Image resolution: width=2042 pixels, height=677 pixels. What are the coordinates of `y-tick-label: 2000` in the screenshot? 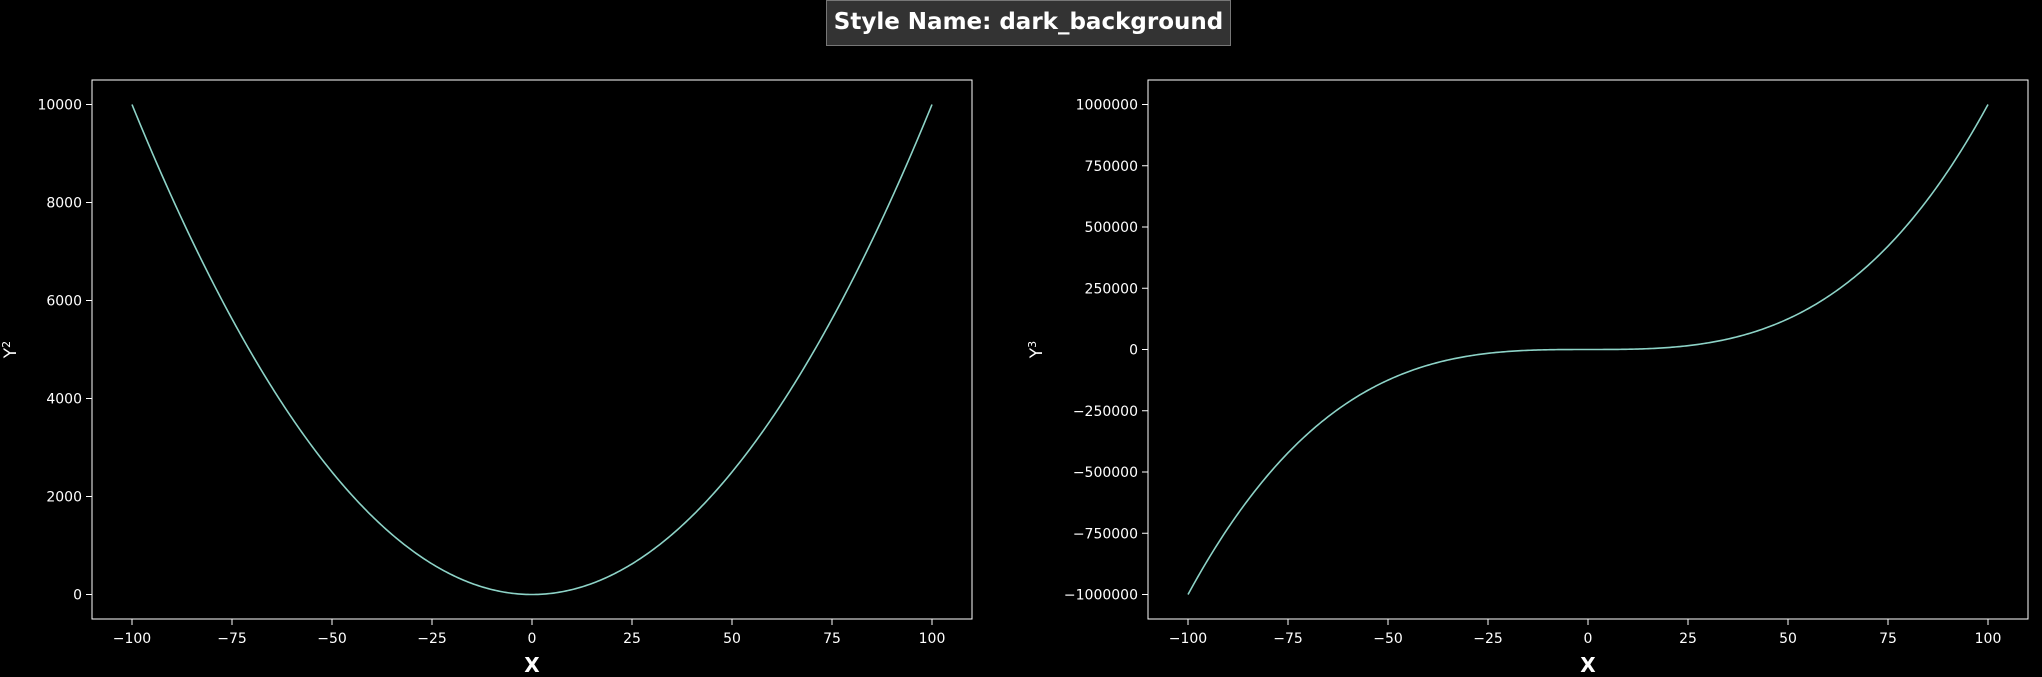 It's located at (64, 498).